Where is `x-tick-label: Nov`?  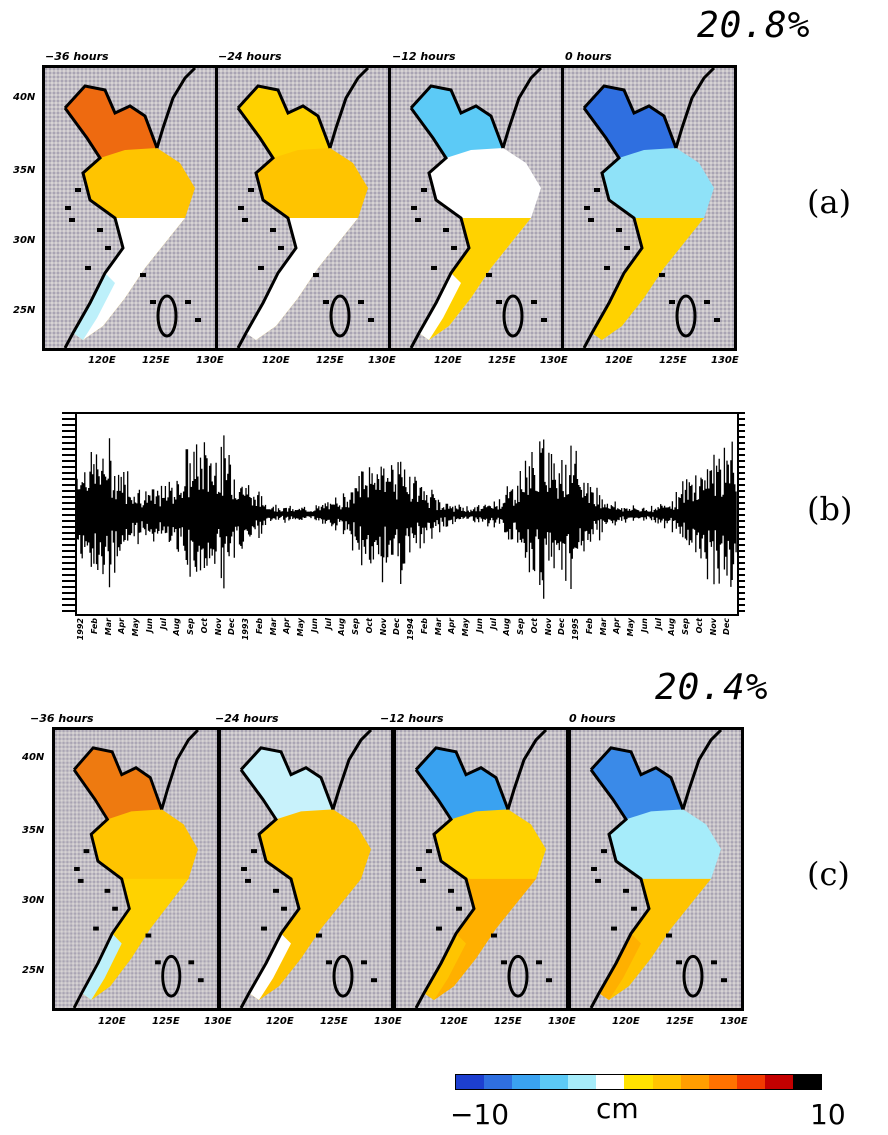
x-tick-label: Nov is located at coordinates (548, 627).